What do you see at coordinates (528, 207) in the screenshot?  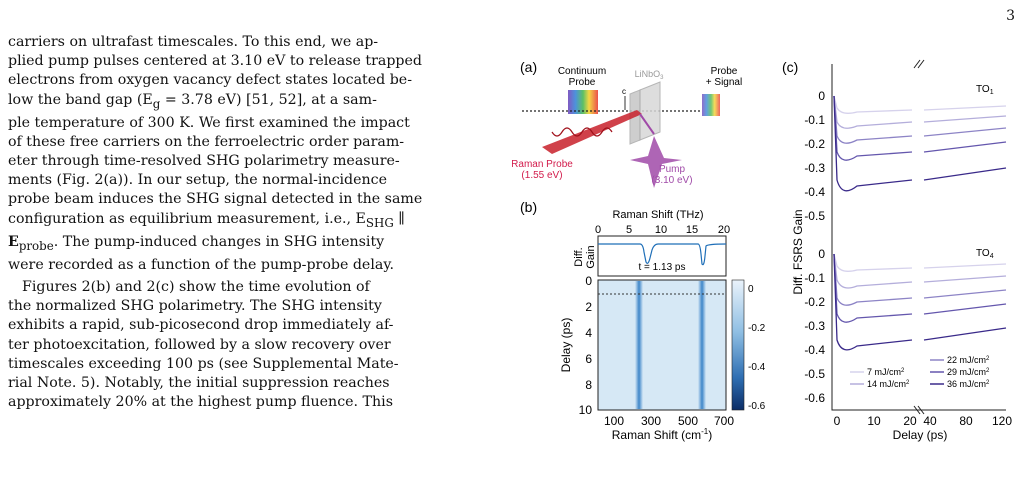 I see `panel-b-label: (b)` at bounding box center [528, 207].